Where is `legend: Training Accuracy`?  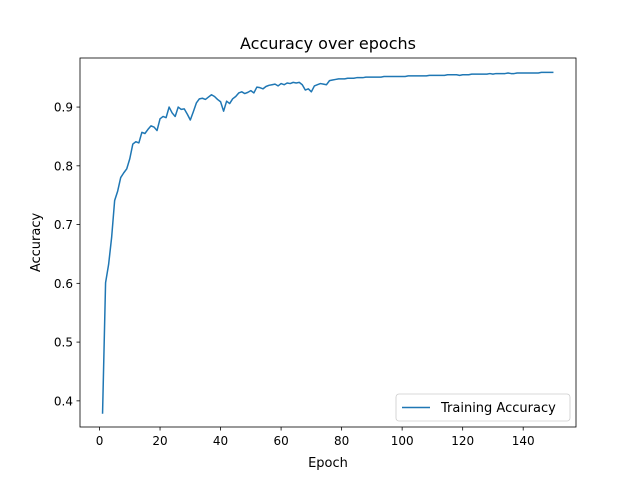
legend: Training Accuracy is located at coordinates (483, 407).